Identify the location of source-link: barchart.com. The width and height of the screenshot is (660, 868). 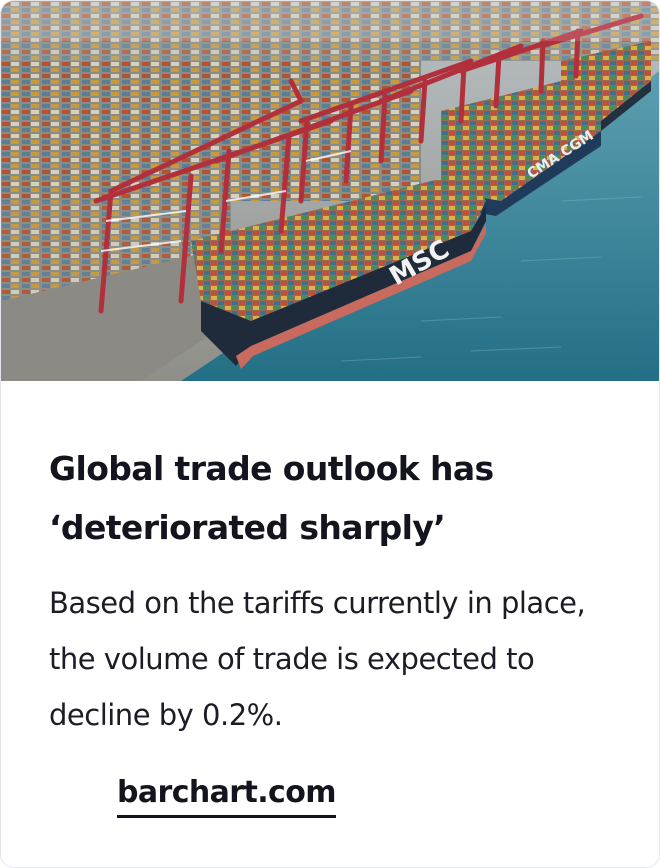
(226, 795).